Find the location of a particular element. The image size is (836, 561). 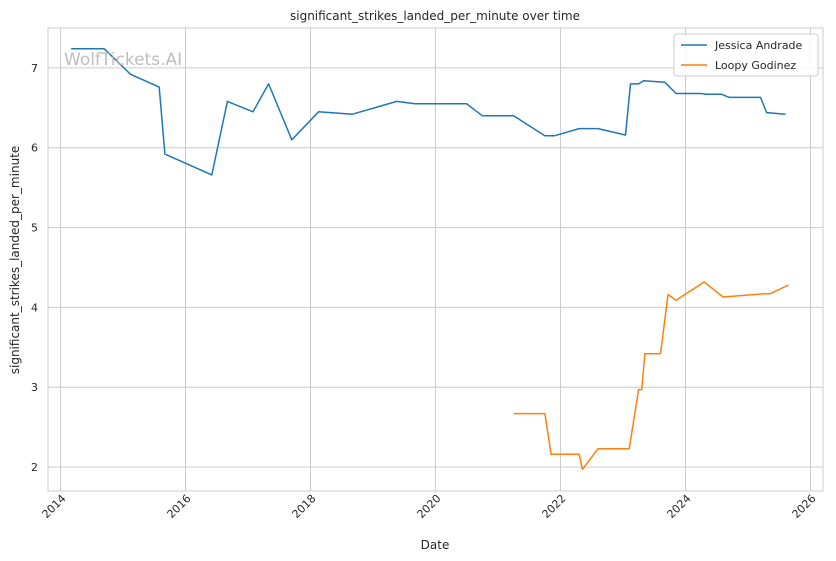

legend: Jessica Andrade Loopy Godinez is located at coordinates (746, 55).